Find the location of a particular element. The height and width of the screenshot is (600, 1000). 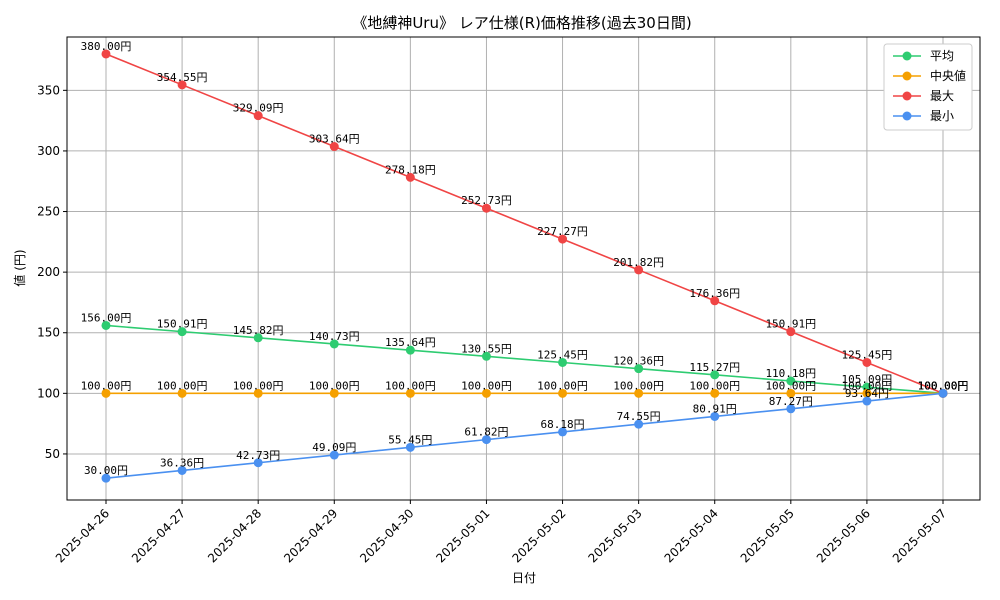

data-label: 61.82円 is located at coordinates (486, 432).